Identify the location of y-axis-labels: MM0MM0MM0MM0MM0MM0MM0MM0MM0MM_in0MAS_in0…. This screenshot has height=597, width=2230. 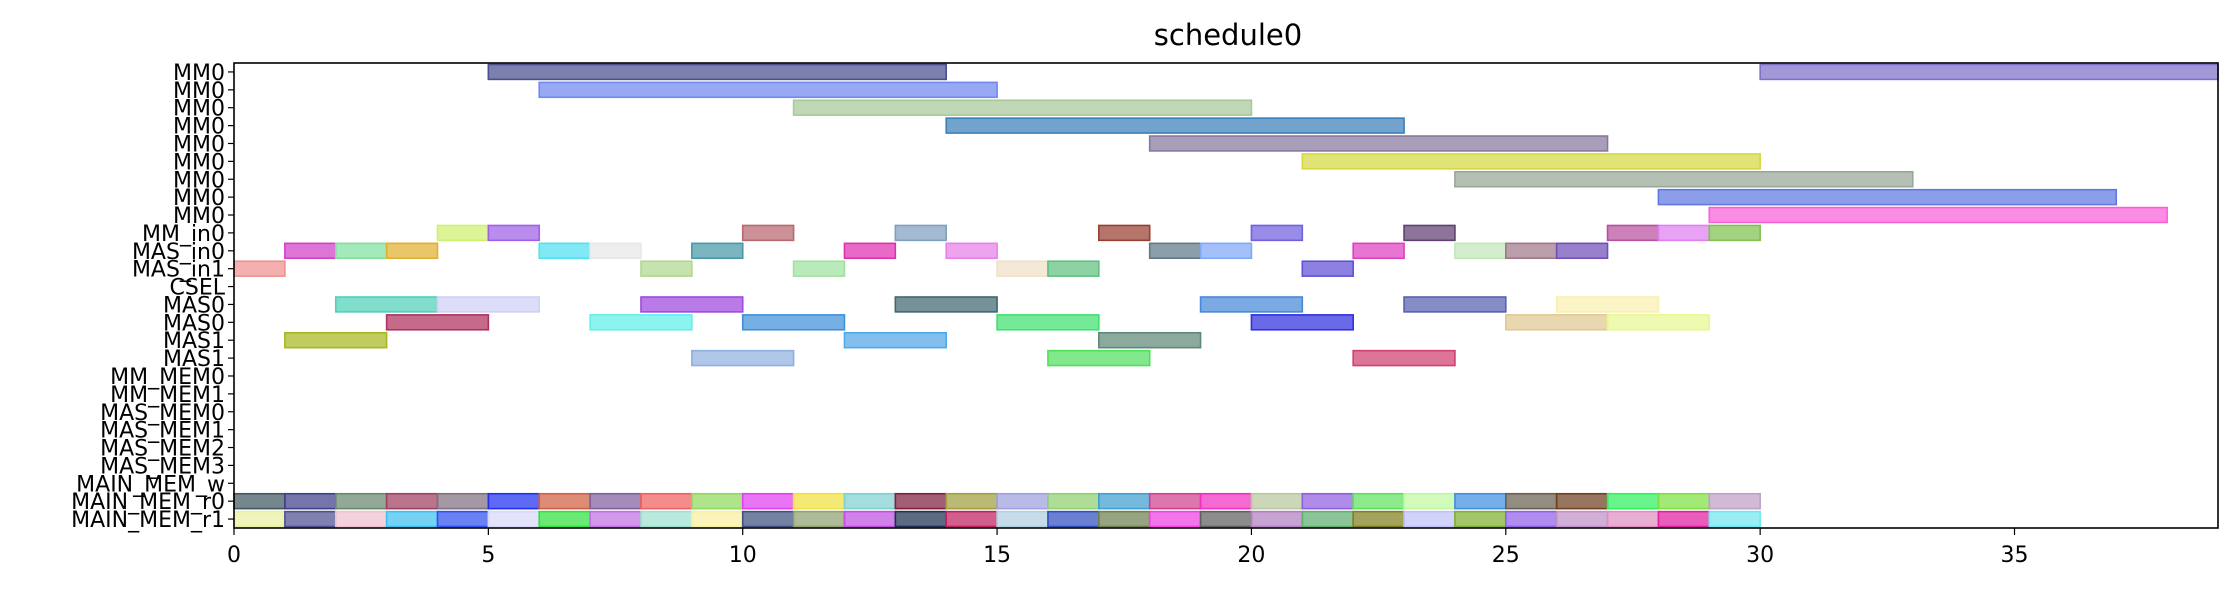
(152, 297).